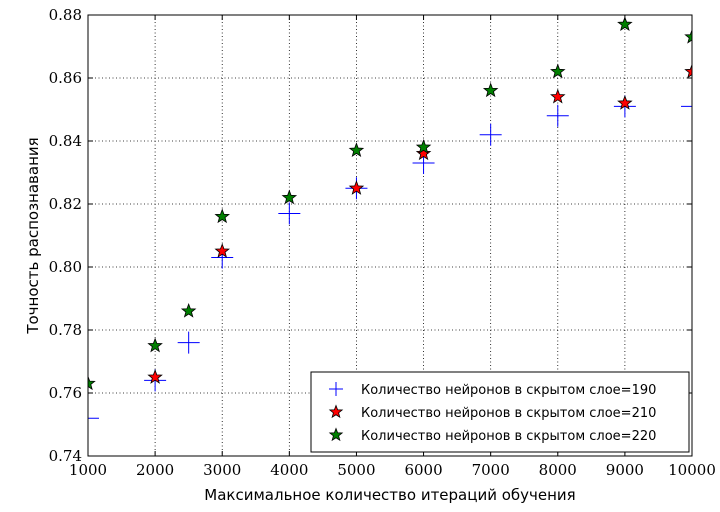  Describe the element at coordinates (65, 15) in the screenshot. I see `y-tick-label: 0.88` at that location.